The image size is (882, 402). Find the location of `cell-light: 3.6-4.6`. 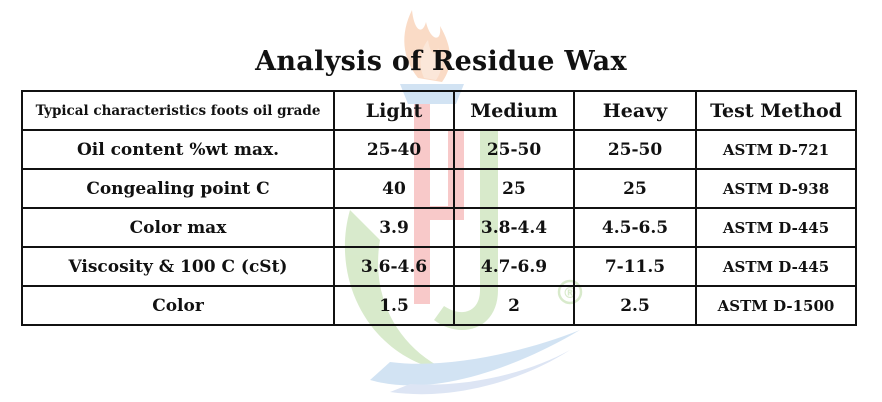

cell-light: 3.6-4.6 is located at coordinates (394, 266).